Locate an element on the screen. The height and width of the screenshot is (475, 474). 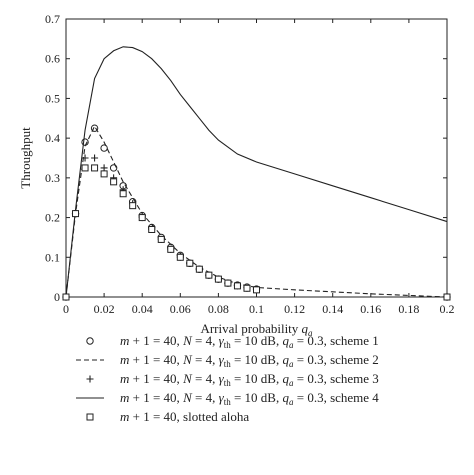
x-tick-label: 0.02 is located at coordinates (104, 309).